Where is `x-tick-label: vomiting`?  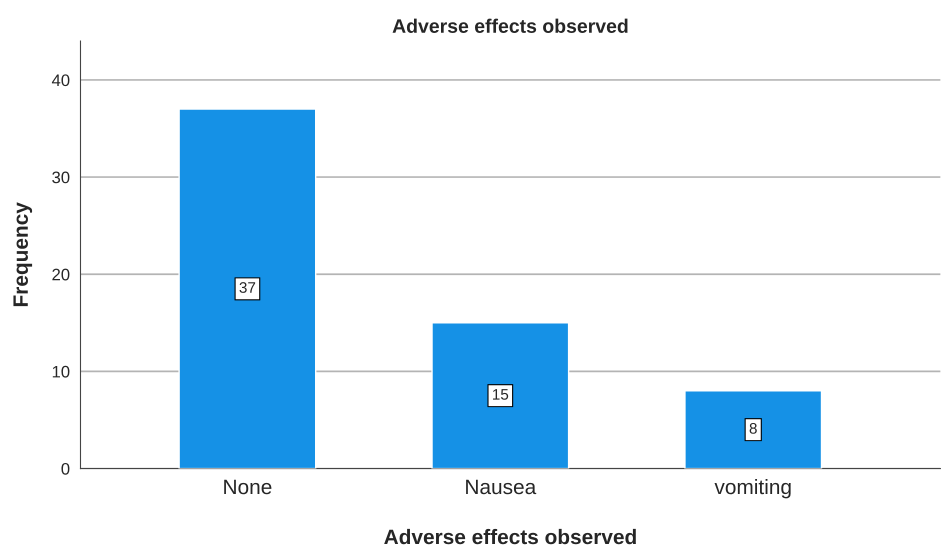
x-tick-label: vomiting is located at coordinates (752, 488).